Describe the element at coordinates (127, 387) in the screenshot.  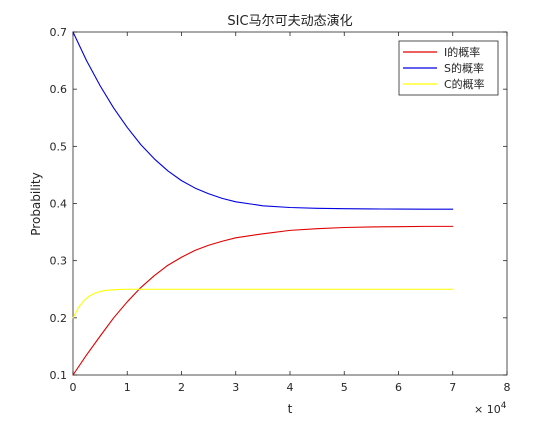
I see `x-tick-label: 1` at that location.